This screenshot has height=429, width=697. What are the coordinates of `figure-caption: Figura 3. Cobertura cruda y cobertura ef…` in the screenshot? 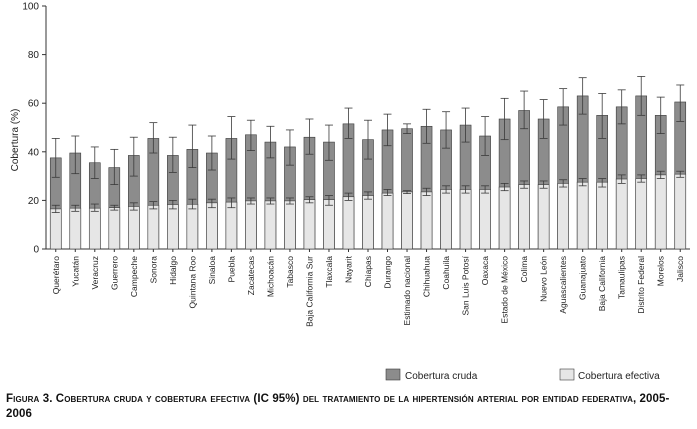 It's located at (338, 406).